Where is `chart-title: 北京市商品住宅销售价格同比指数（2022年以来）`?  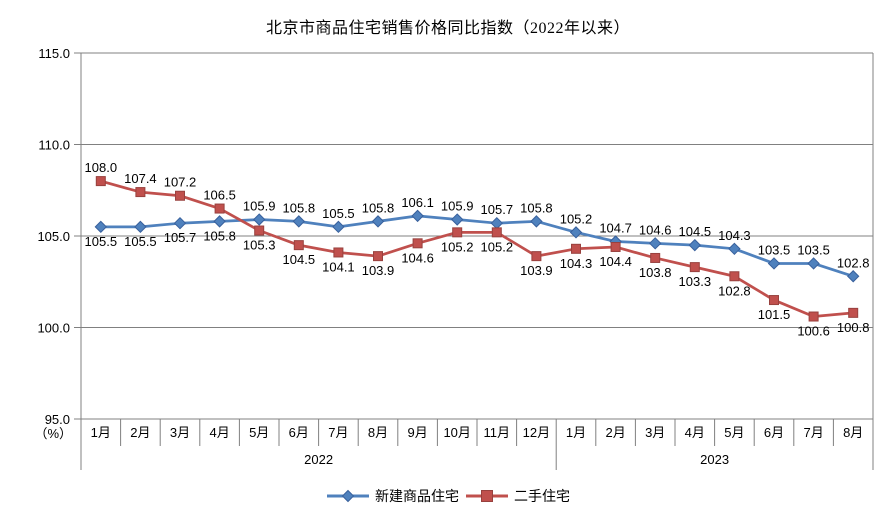 chart-title: 北京市商品住宅销售价格同比指数（2022年以来） is located at coordinates (447, 28).